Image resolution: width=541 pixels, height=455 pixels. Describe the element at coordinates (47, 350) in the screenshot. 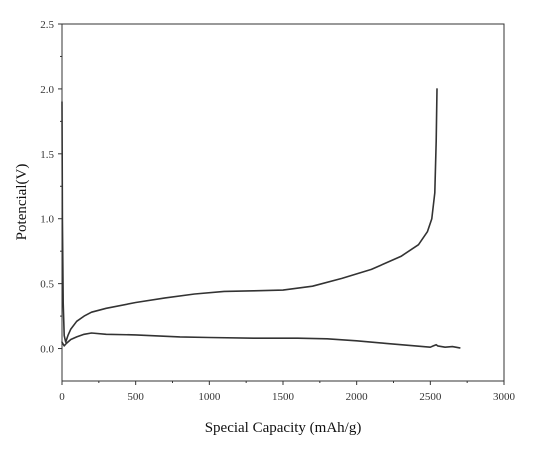

I see `y-tick-label: 0.0` at that location.